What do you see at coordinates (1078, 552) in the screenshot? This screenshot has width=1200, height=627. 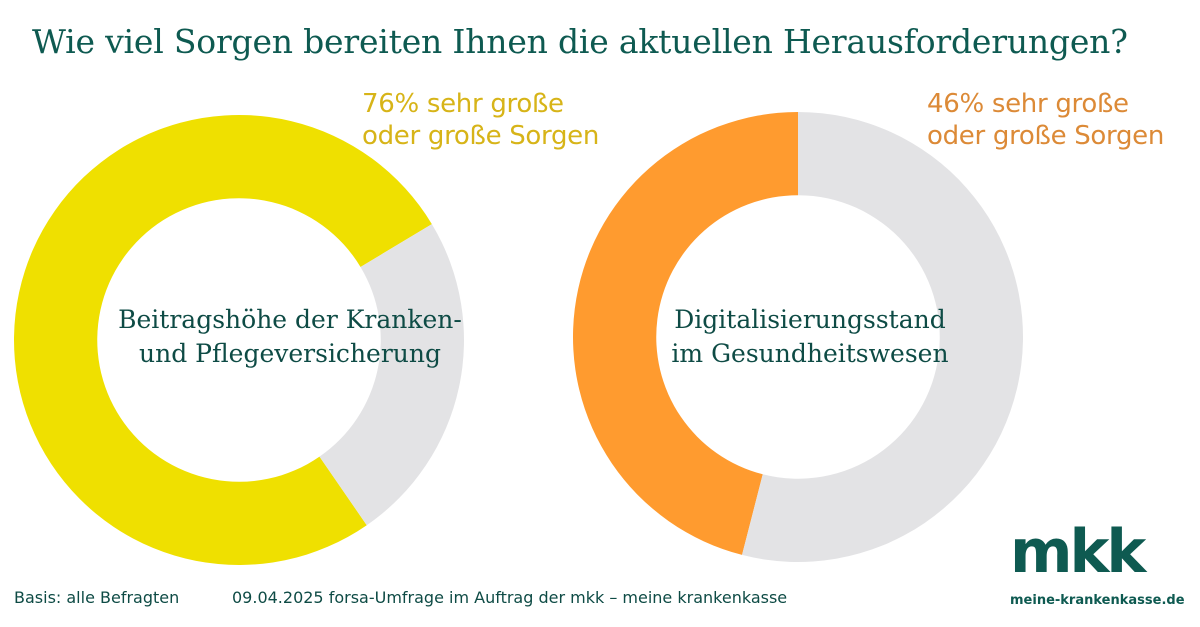 I see `mkk-logo: mkk` at bounding box center [1078, 552].